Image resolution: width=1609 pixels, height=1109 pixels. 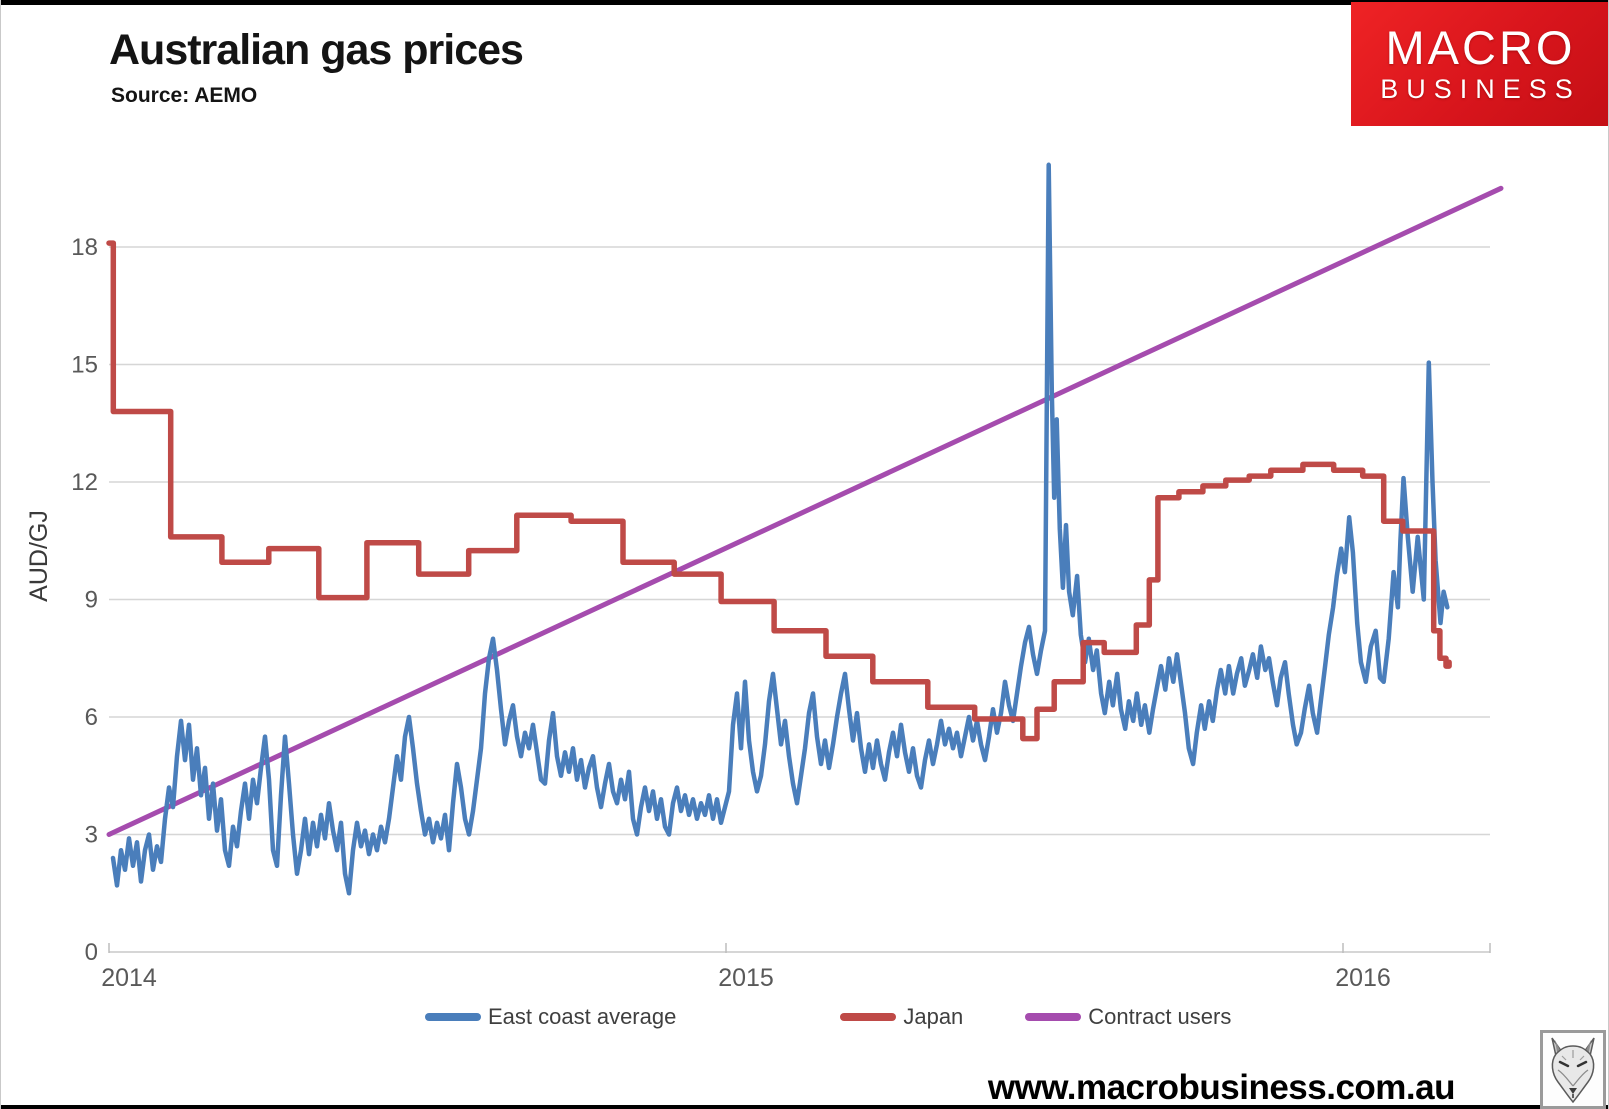 I want to click on legend-label-contract-users: Contract users, so click(x=1160, y=1016).